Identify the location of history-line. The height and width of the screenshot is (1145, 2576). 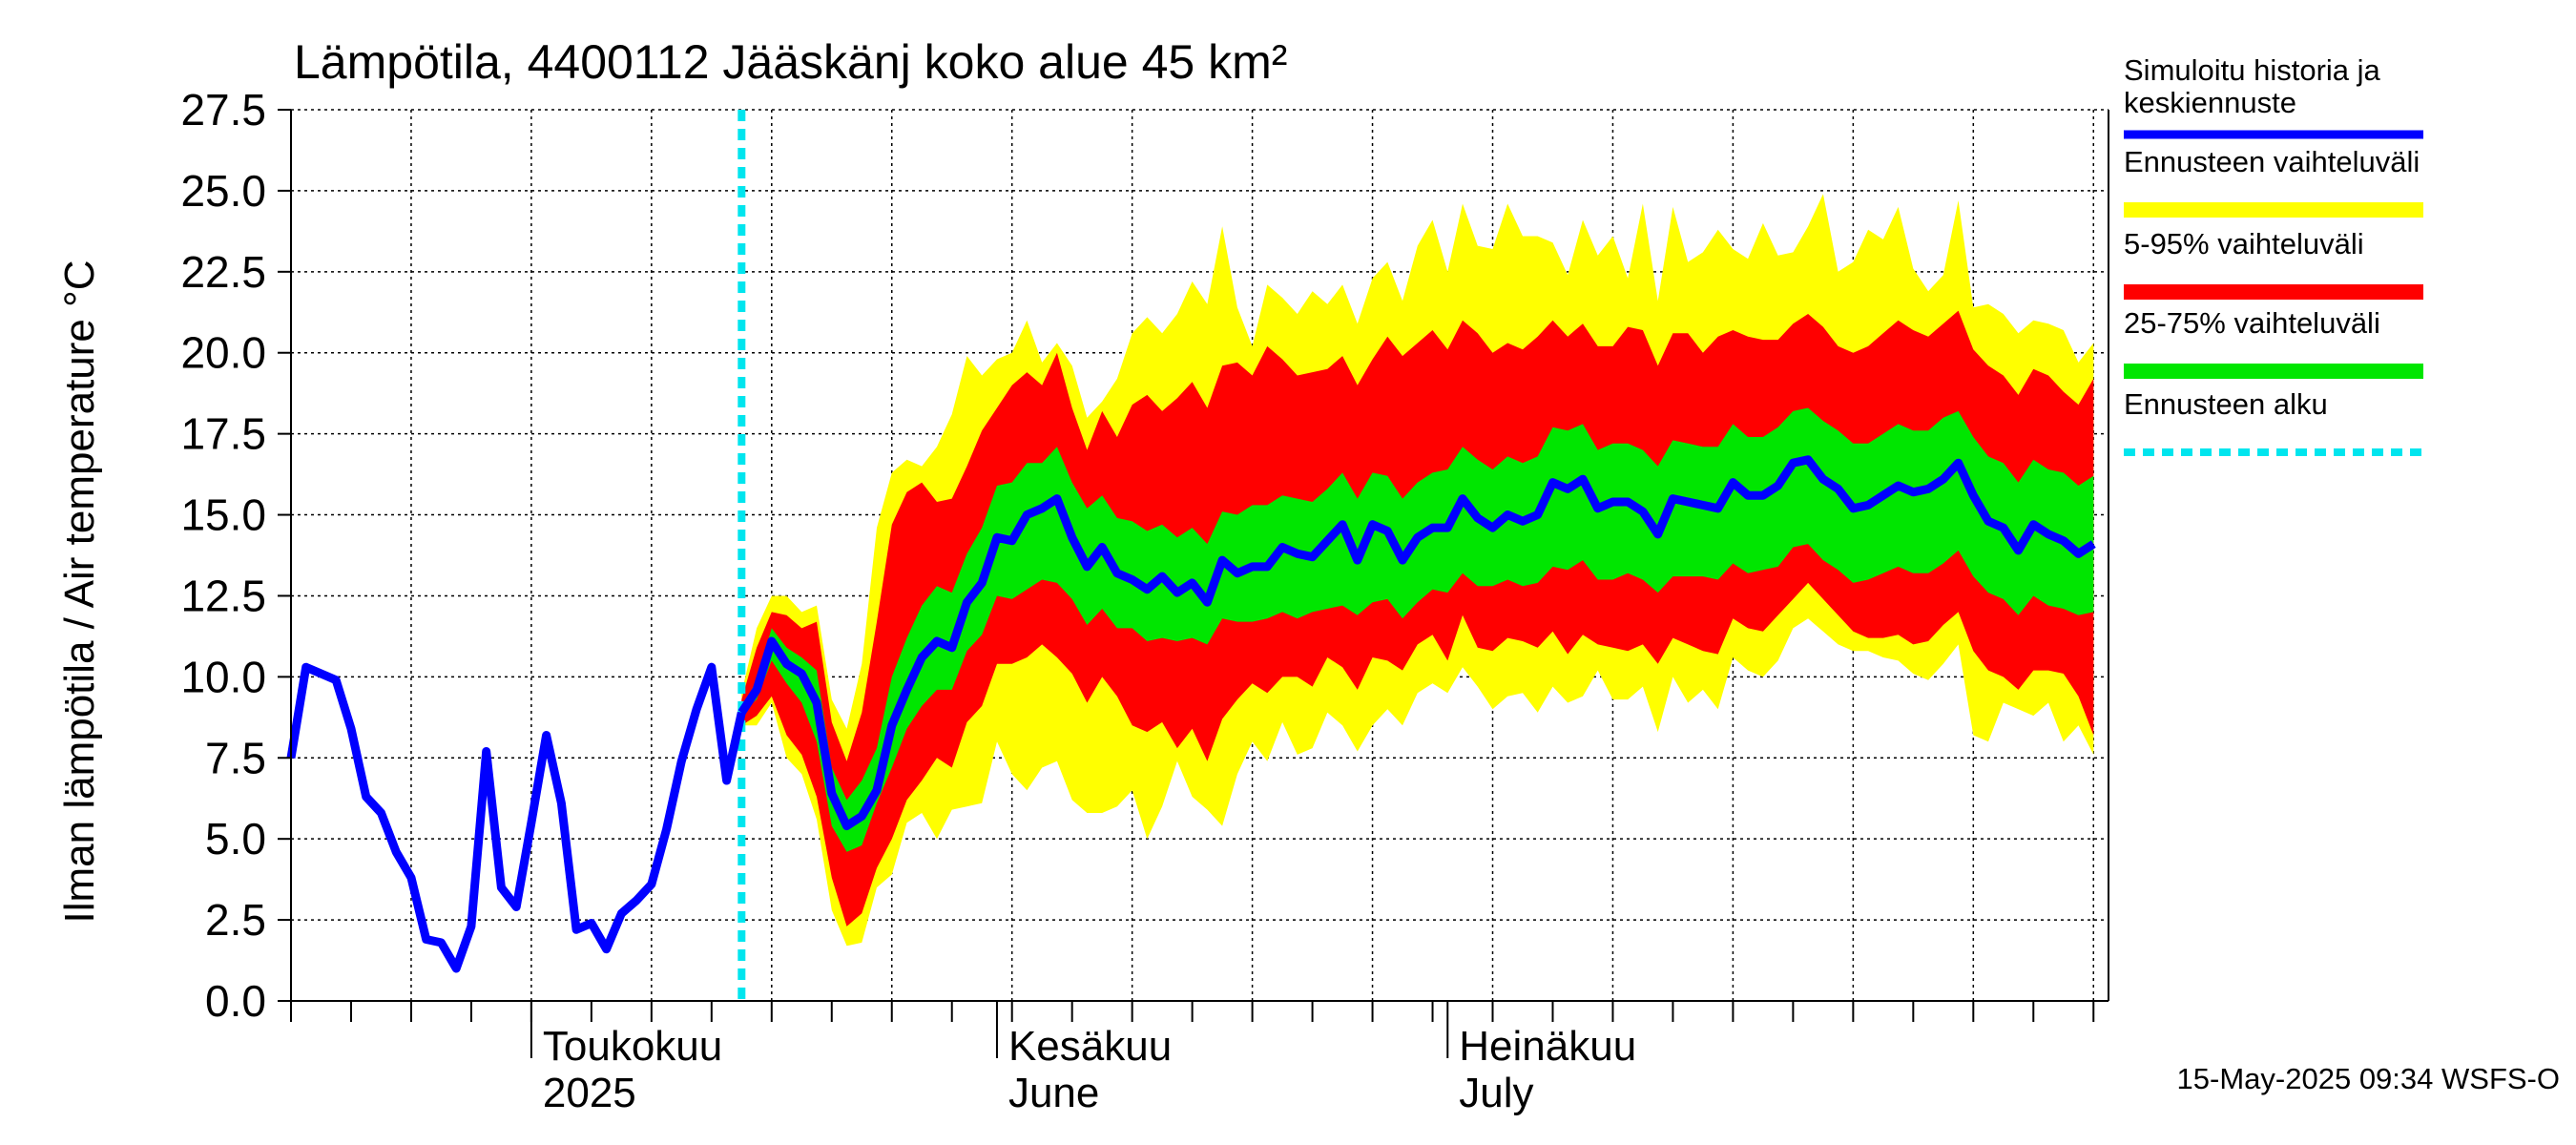
(516, 817).